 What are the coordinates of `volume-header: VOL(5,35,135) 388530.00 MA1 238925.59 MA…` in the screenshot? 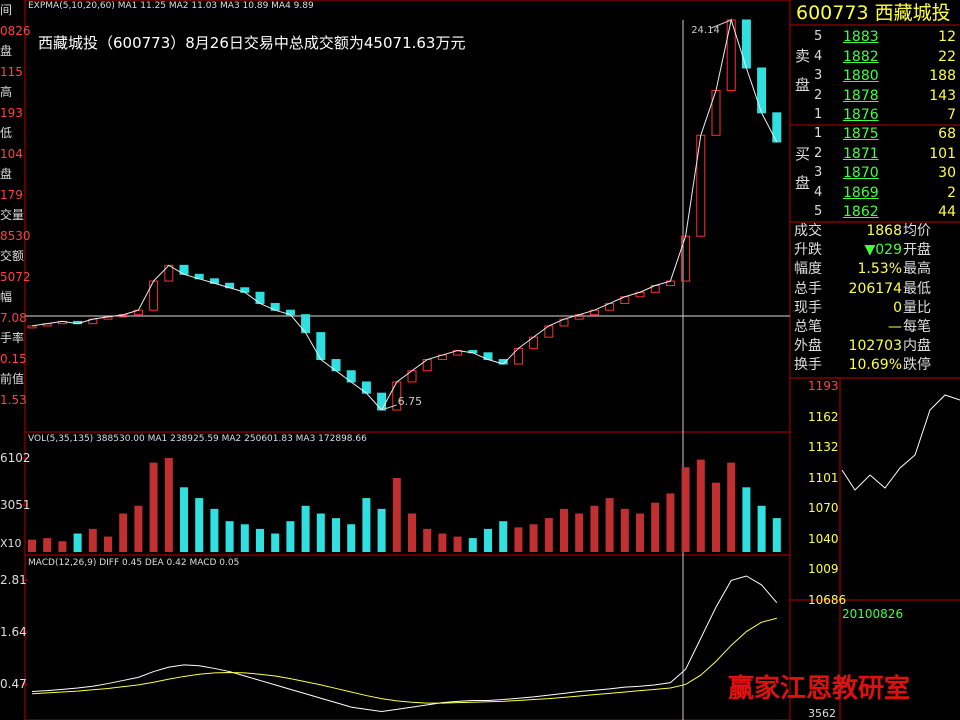 It's located at (197, 439).